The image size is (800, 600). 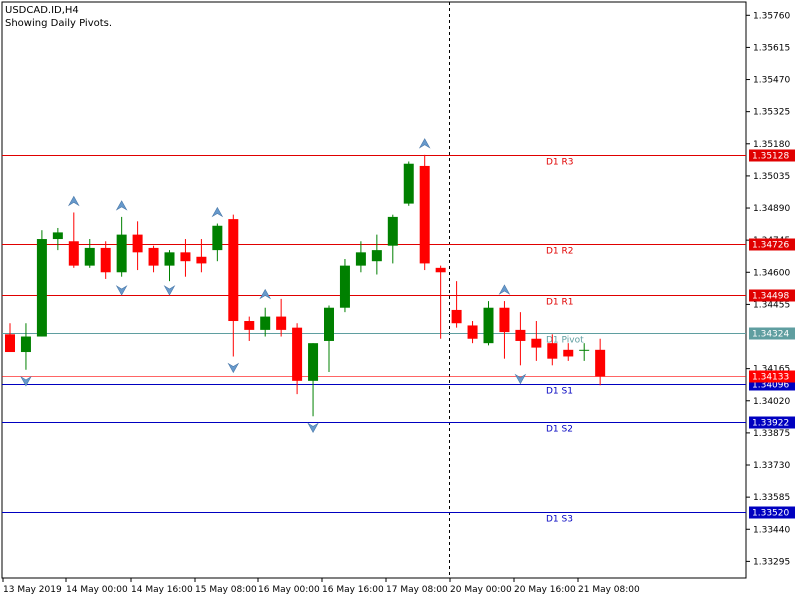 I want to click on price-axis-label: 1.34455, so click(x=771, y=305).